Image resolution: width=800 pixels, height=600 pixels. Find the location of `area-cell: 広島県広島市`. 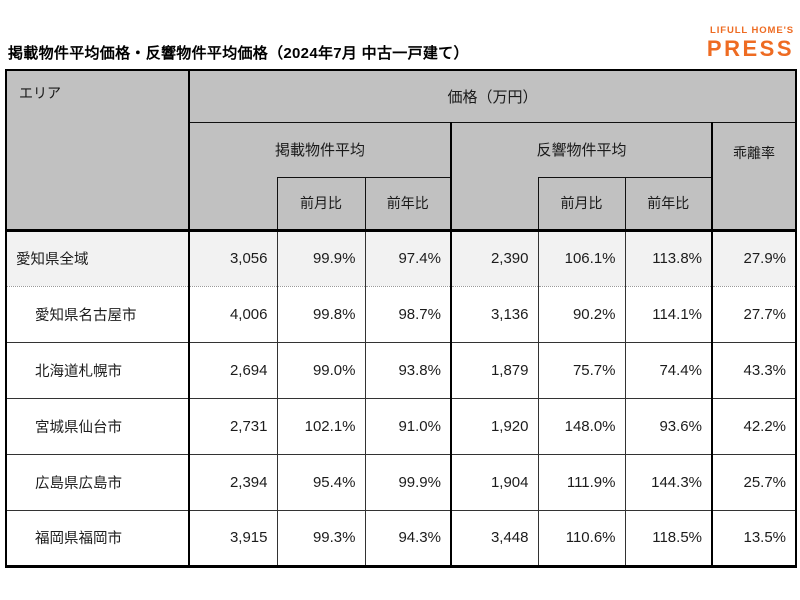

area-cell: 広島県広島市 is located at coordinates (97, 482).